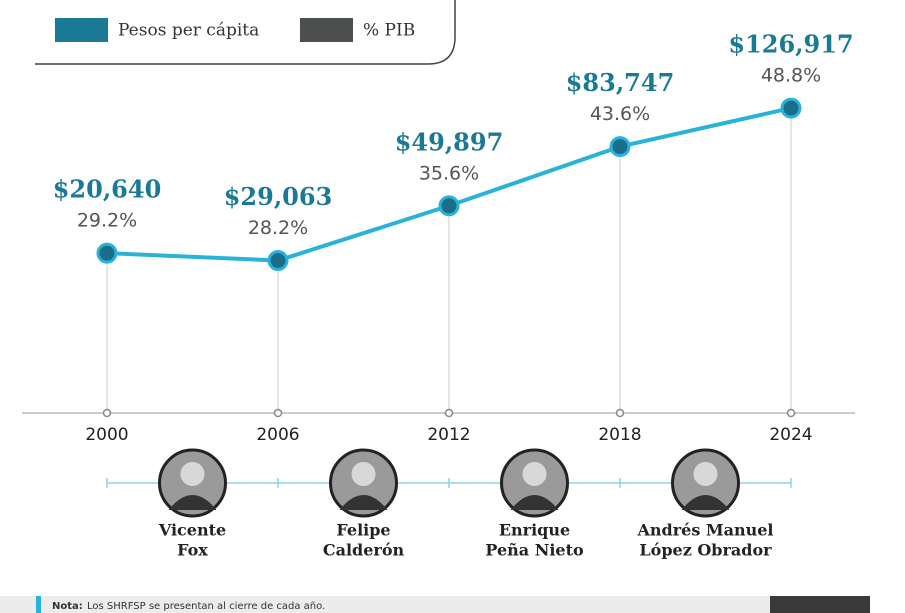 The width and height of the screenshot is (905, 613). Describe the element at coordinates (192, 530) in the screenshot. I see `president-name: Vicente` at that location.